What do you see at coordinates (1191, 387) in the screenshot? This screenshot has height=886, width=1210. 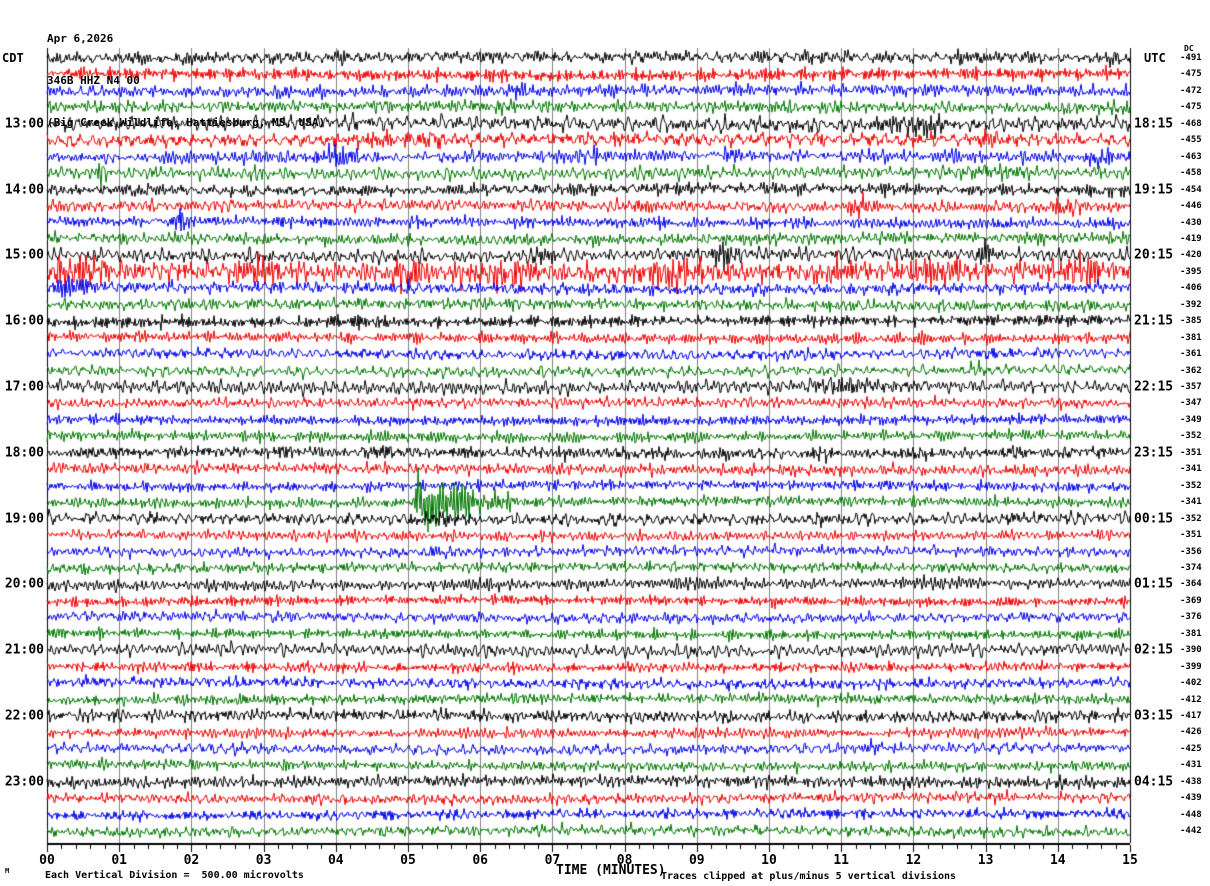 I see `dc-offset-label: -357` at bounding box center [1191, 387].